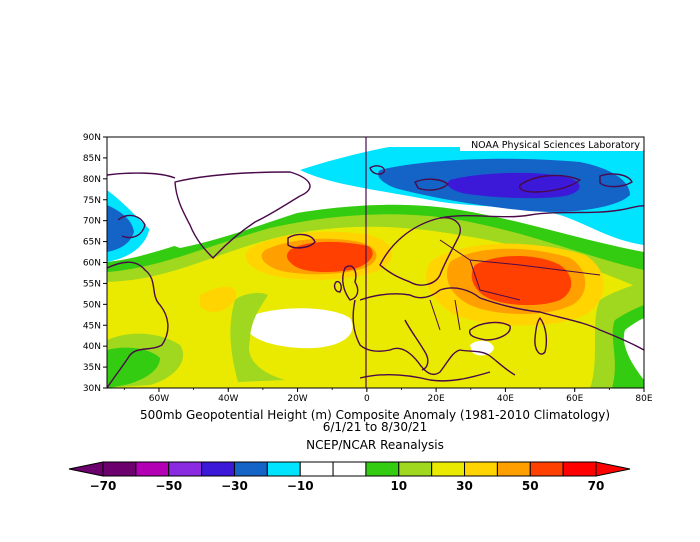  I want to click on lon-tick-label: 40E, so click(505, 399).